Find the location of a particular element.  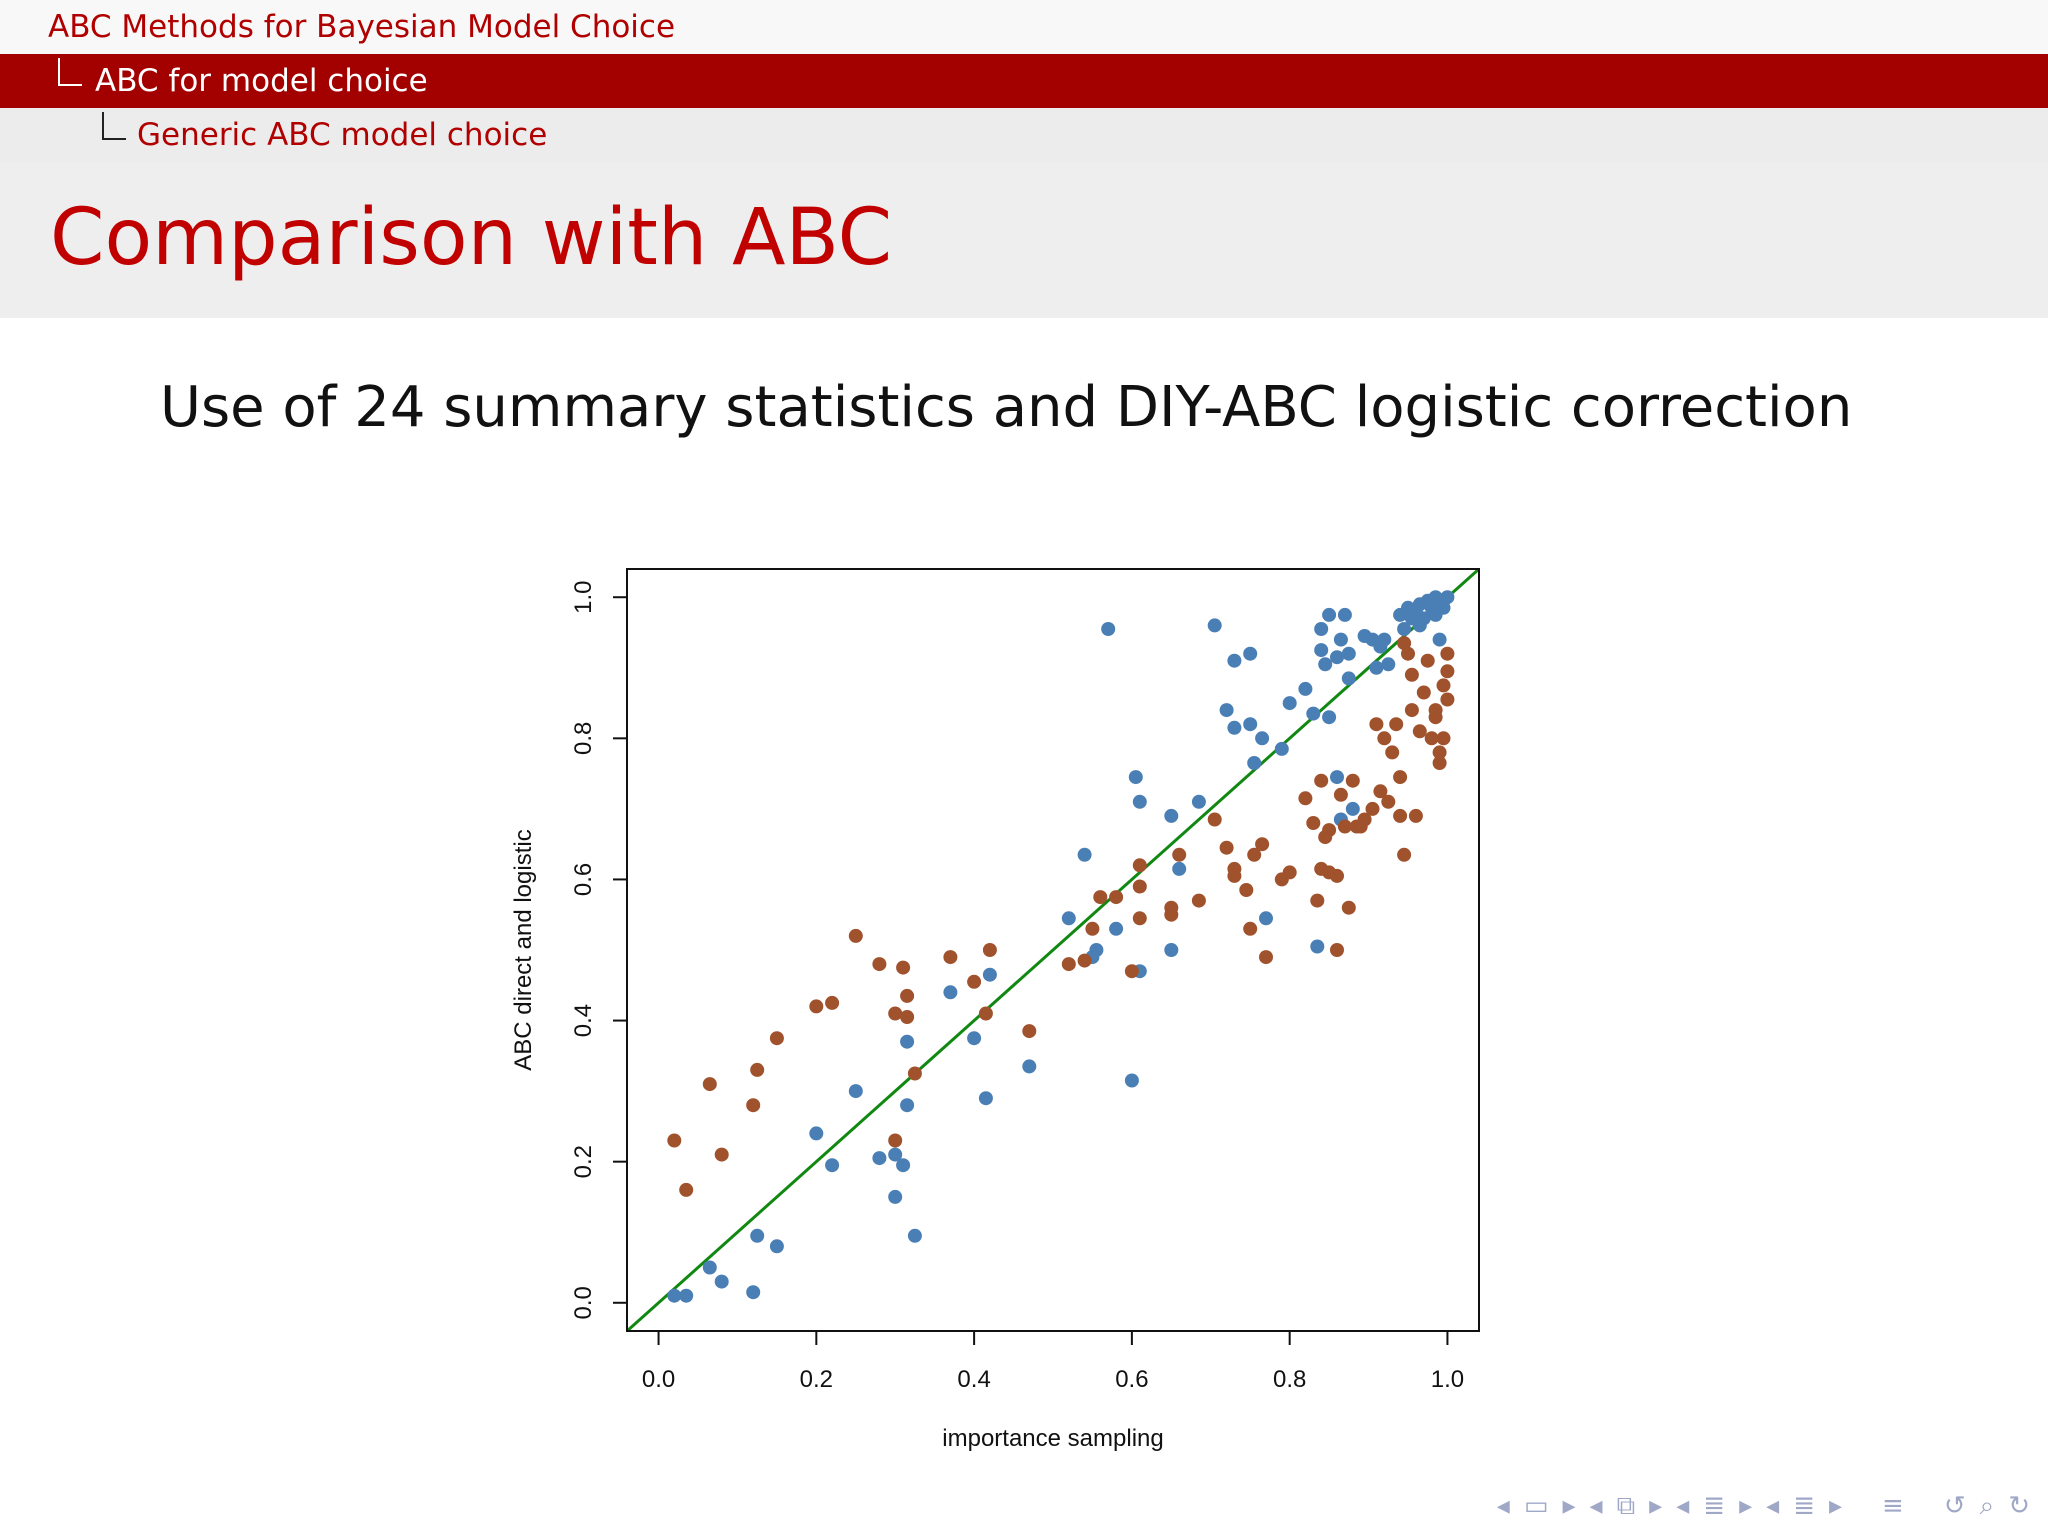

nav-prev-section-icon: ◂ is located at coordinates (1683, 1506).